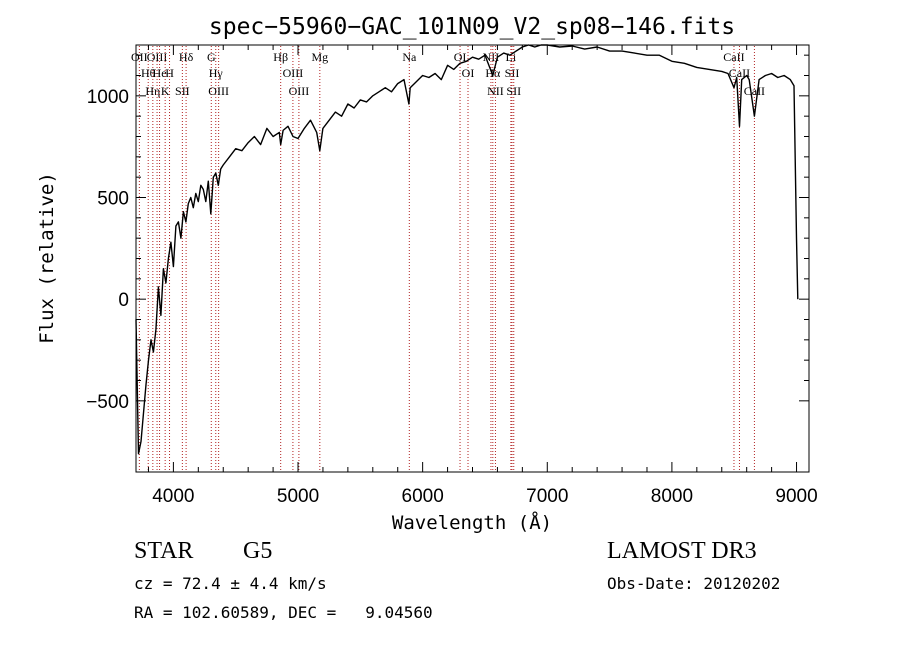  Describe the element at coordinates (160, 73) in the screenshot. I see `spectral-line-label: He` at that location.